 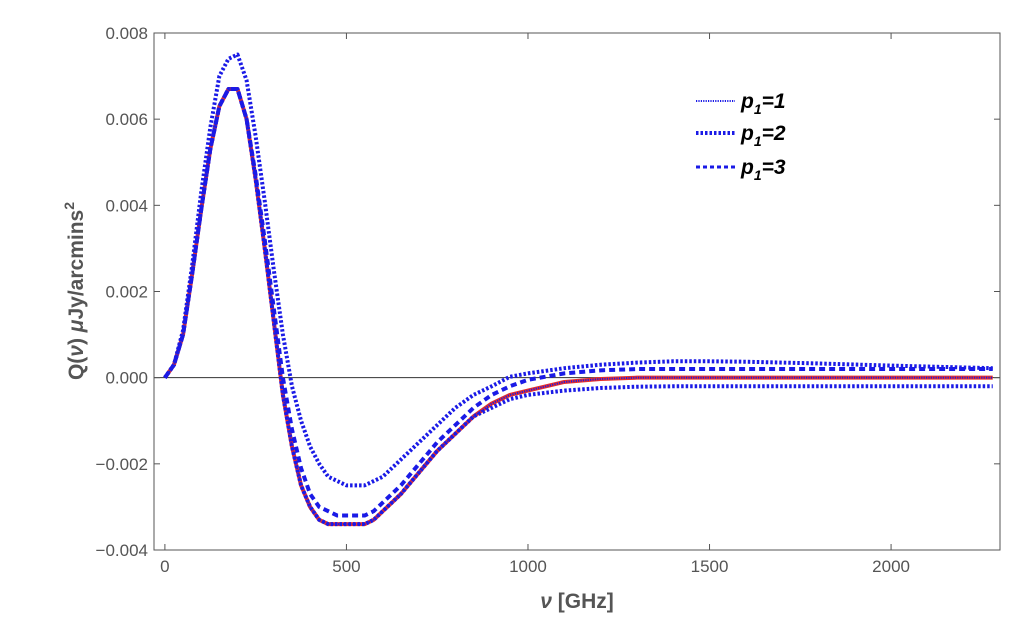 I want to click on x-tick-label: 2000, so click(x=891, y=566).